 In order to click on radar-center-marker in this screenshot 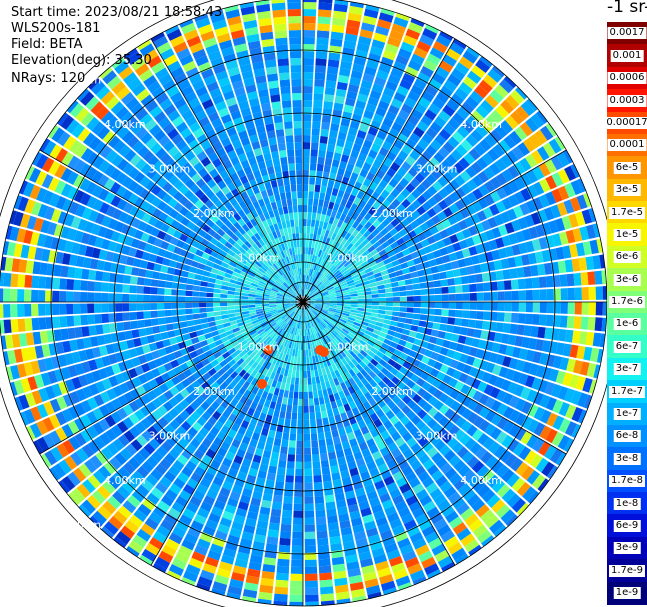, I will do `click(303, 302)`.